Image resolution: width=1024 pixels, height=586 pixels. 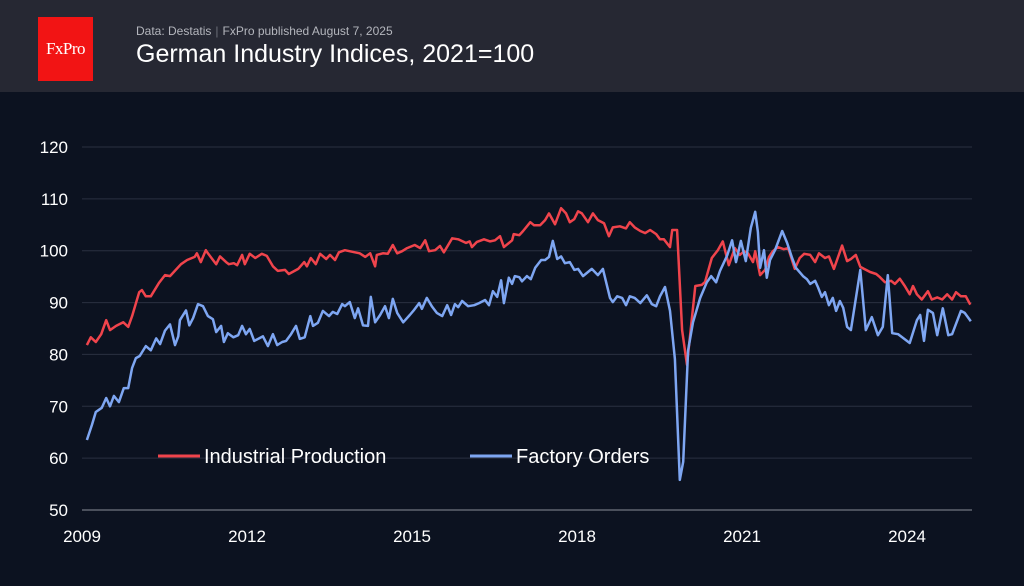 I want to click on y-tick-label: 80, so click(x=58, y=354).